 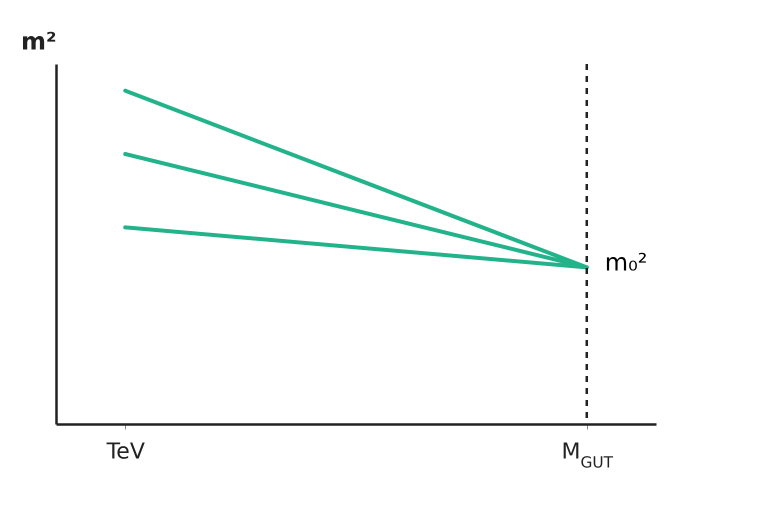 I want to click on annotation: m₀², so click(x=626, y=262).